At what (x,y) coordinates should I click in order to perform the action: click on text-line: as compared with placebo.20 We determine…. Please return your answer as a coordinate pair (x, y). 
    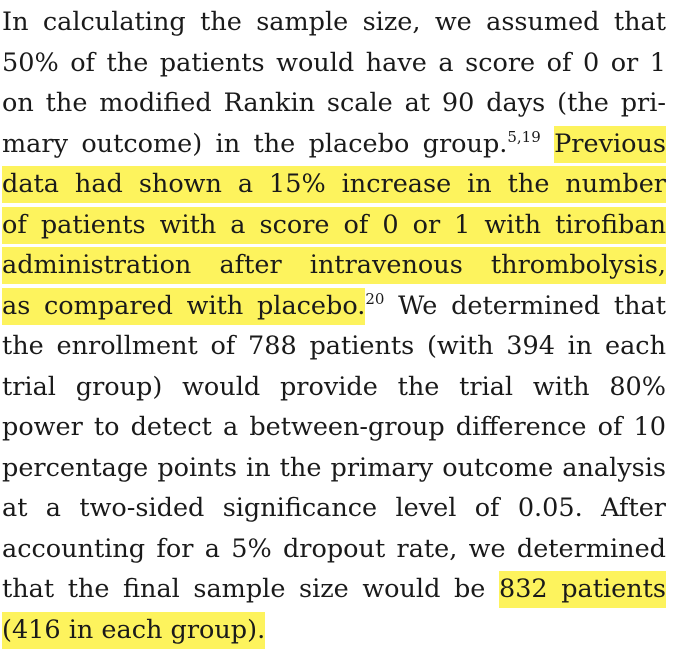
    Looking at the image, I should click on (334, 306).